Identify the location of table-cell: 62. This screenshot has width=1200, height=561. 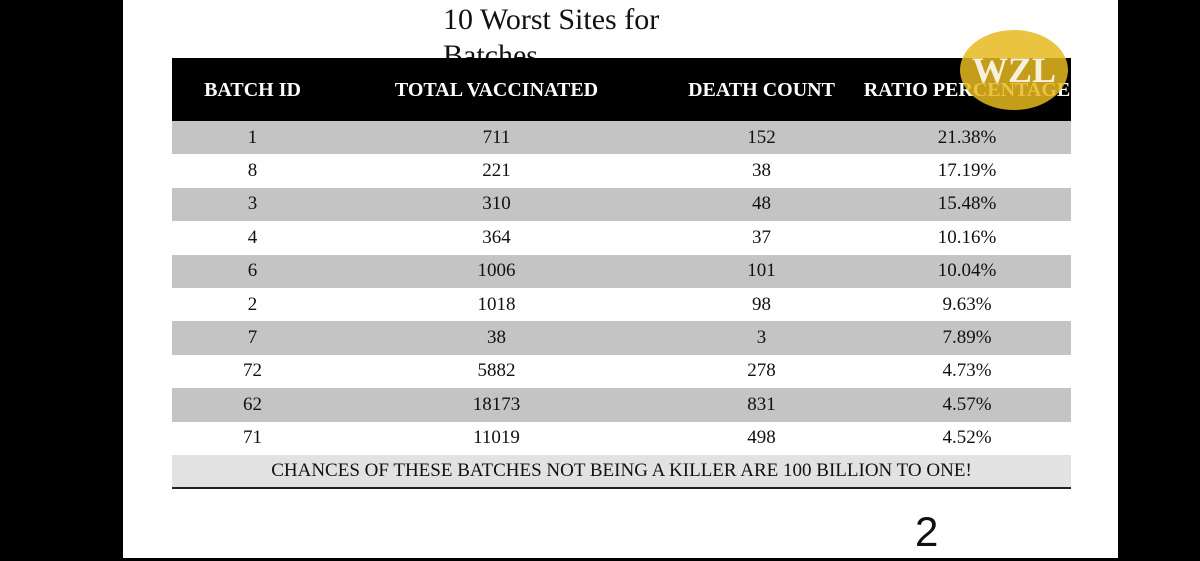
(252, 405).